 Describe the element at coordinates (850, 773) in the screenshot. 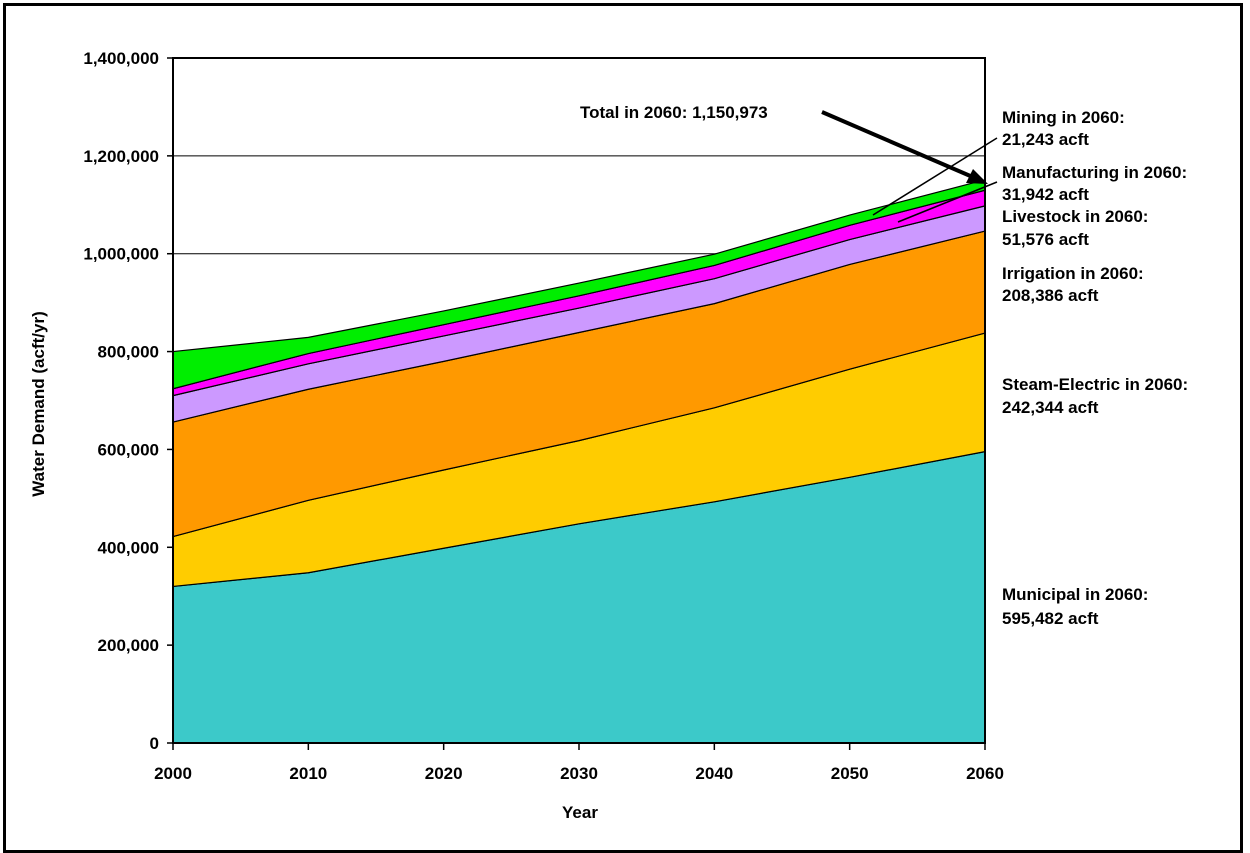

I see `x-tick-label: 2050` at that location.